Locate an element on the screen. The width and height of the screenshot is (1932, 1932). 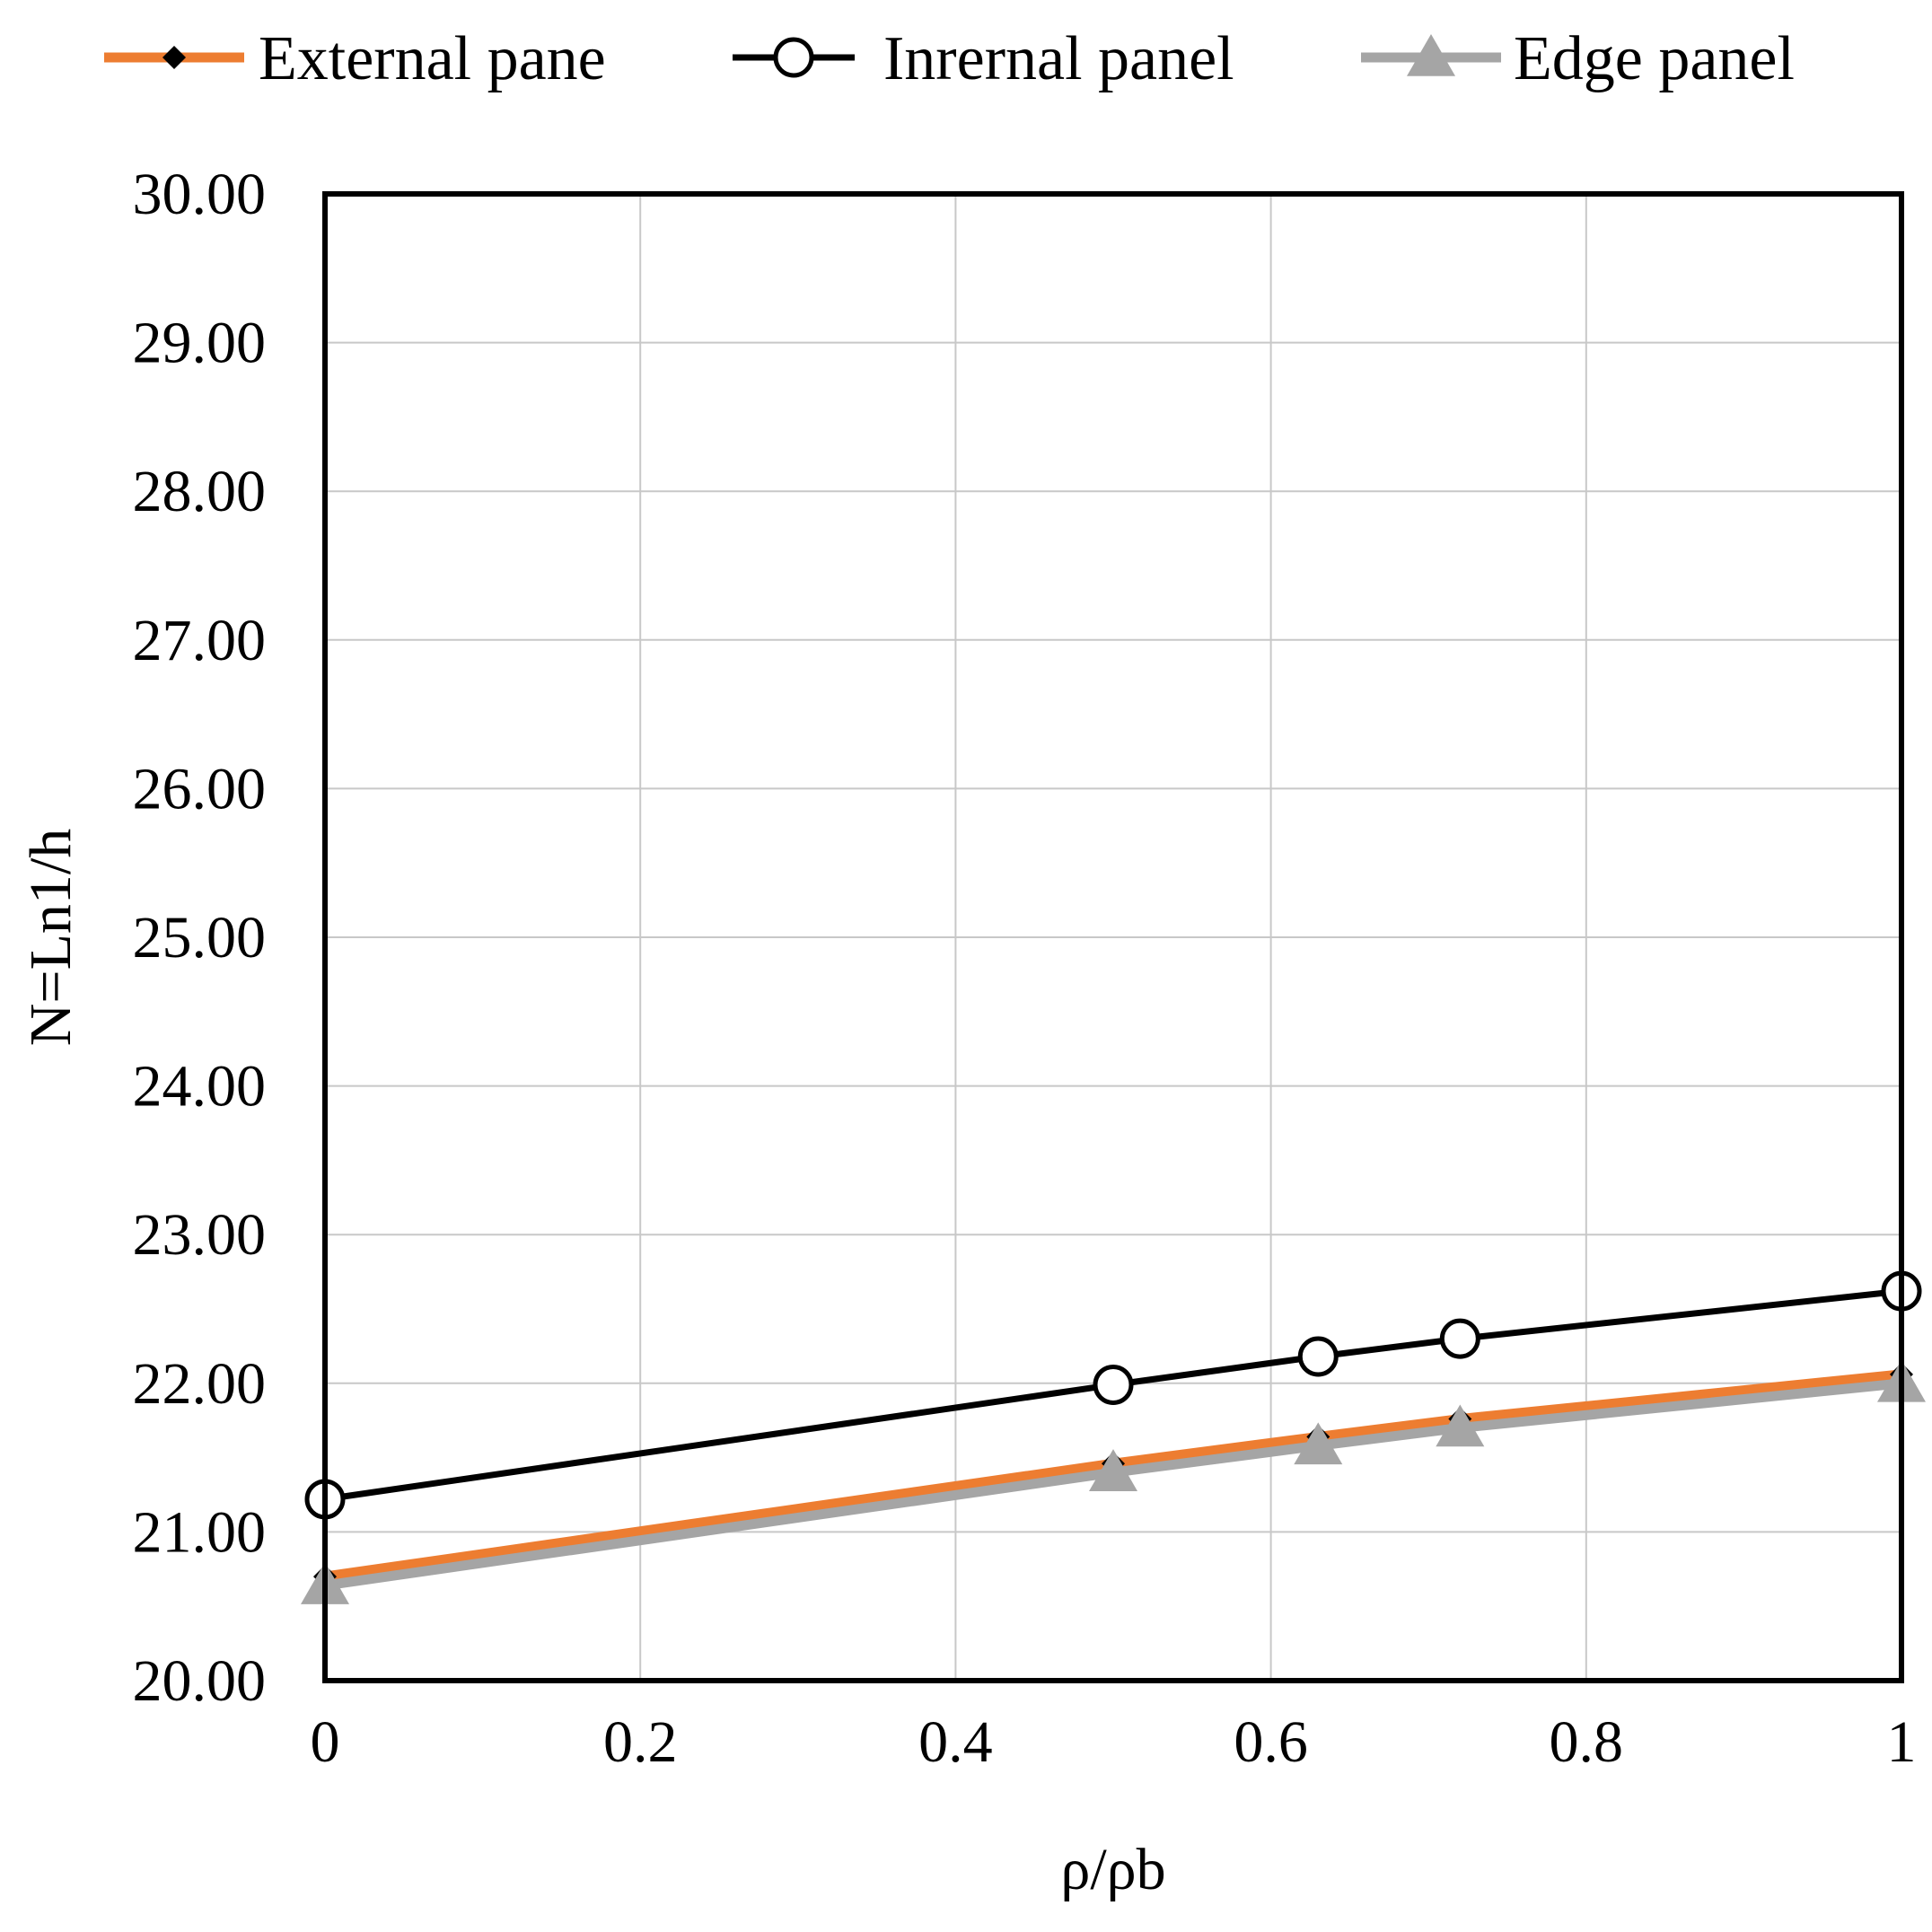
y-tick-label: 25.00 is located at coordinates (200, 938).